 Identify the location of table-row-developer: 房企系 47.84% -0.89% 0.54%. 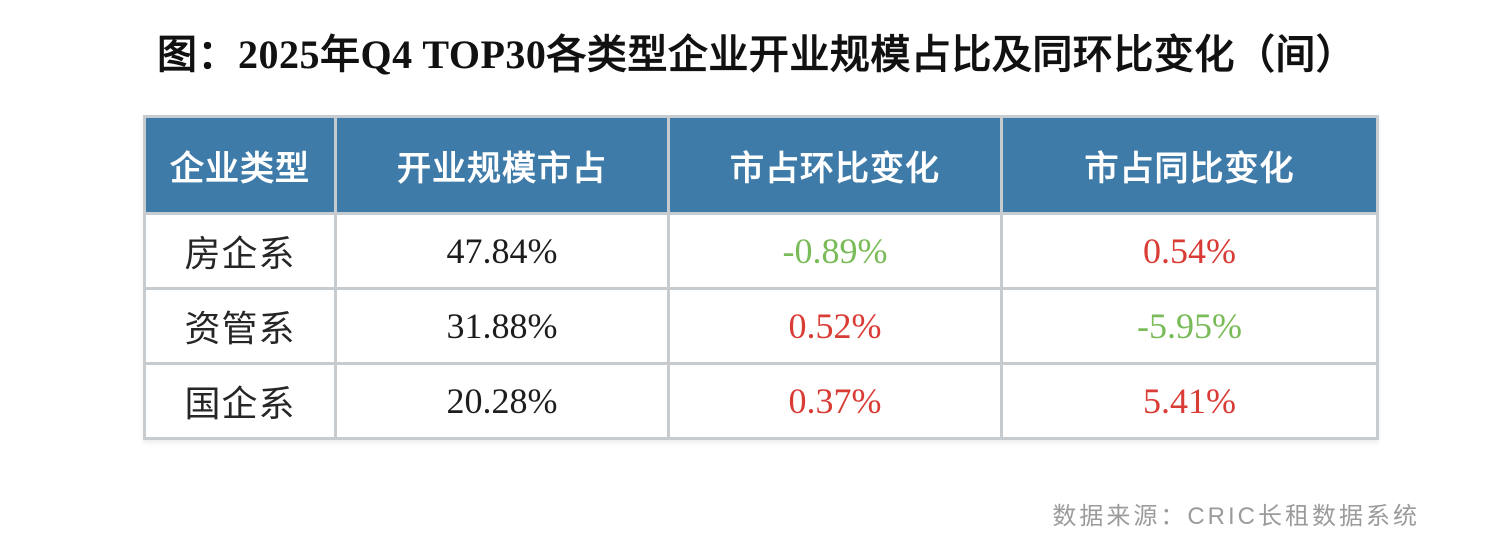
(761, 251).